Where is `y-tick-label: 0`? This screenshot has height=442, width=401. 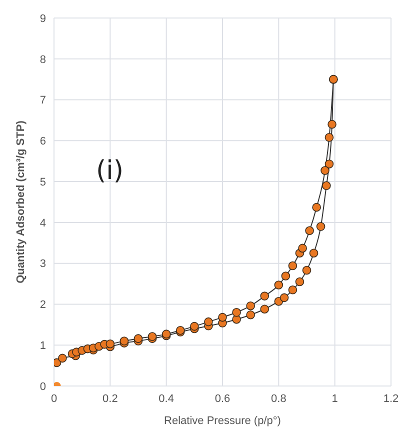 y-tick-label: 0 is located at coordinates (43, 386).